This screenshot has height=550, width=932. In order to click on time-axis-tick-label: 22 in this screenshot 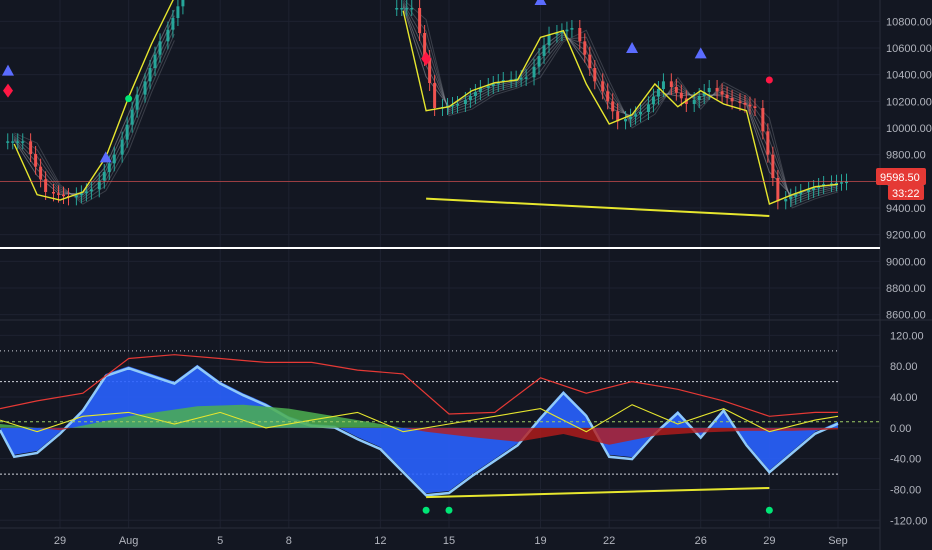, I will do `click(609, 541)`.